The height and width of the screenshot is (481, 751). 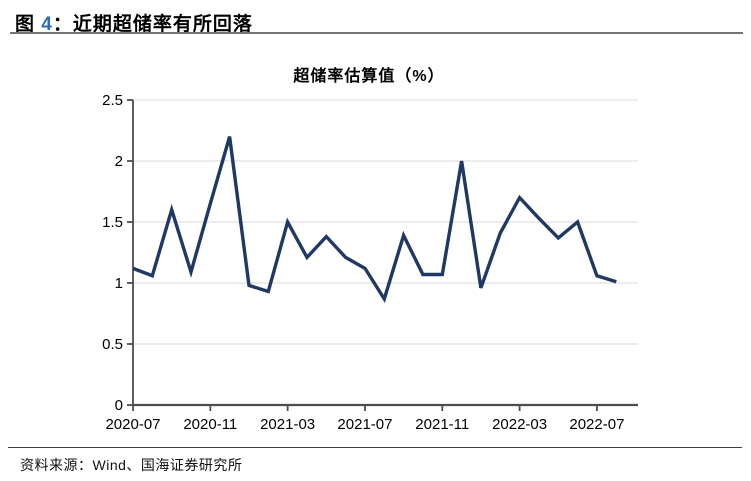 What do you see at coordinates (210, 424) in the screenshot?
I see `x-tick-label: 2020-11` at bounding box center [210, 424].